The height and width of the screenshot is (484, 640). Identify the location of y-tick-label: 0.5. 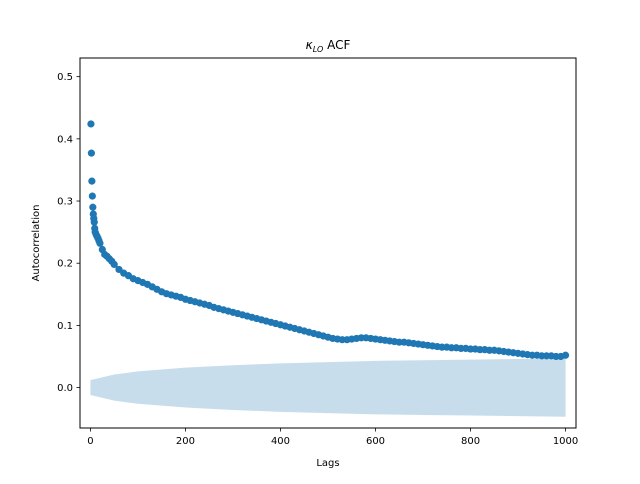
(65, 77).